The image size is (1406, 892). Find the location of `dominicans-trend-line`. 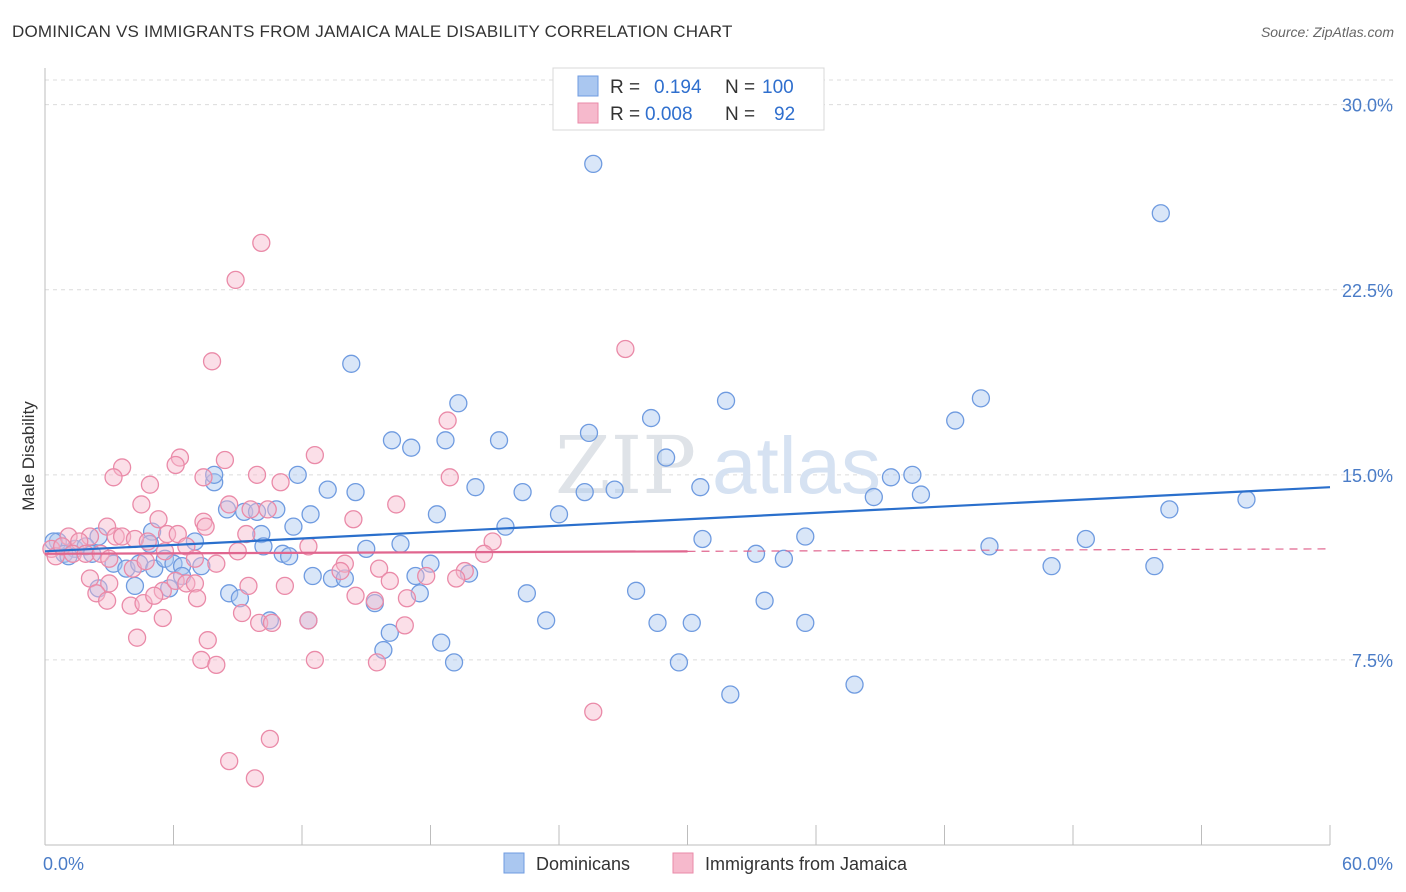

dominicans-trend-line is located at coordinates (687, 519).